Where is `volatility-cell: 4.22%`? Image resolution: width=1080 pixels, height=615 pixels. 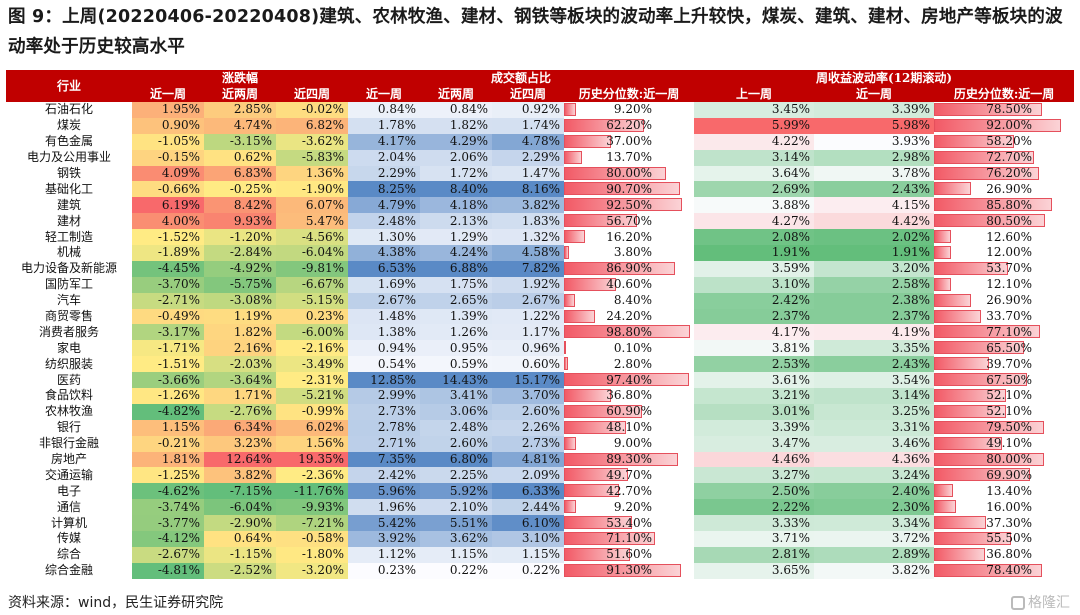
volatility-cell: 4.22% is located at coordinates (754, 141).